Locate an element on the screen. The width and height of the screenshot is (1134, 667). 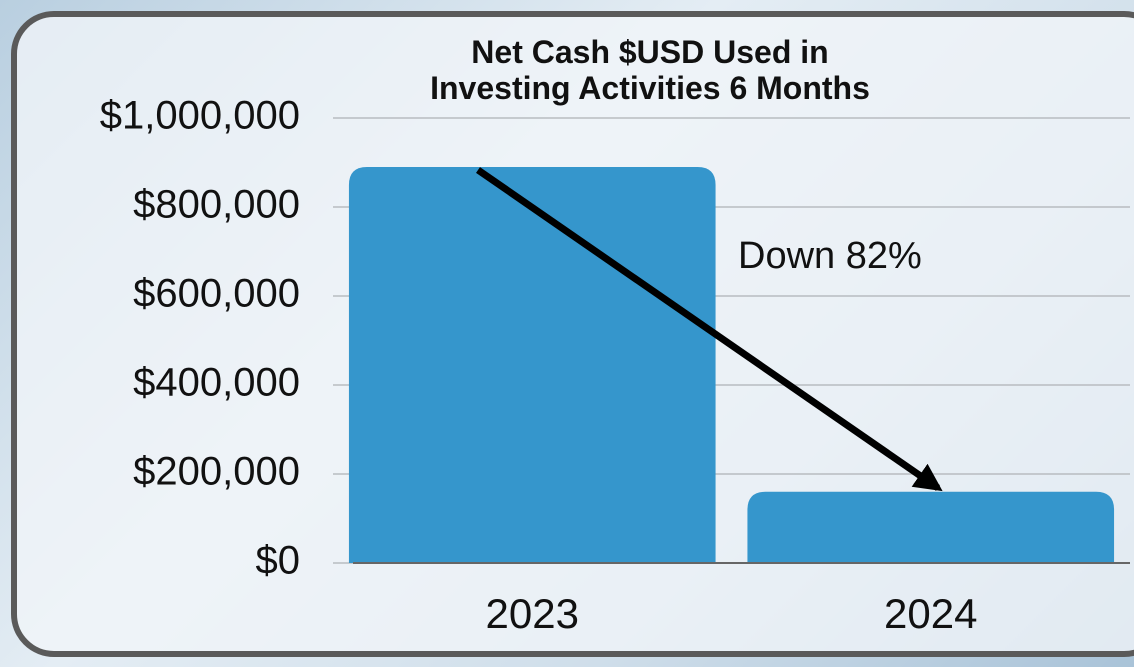
y-tick-label: $1,000,000 is located at coordinates (200, 116).